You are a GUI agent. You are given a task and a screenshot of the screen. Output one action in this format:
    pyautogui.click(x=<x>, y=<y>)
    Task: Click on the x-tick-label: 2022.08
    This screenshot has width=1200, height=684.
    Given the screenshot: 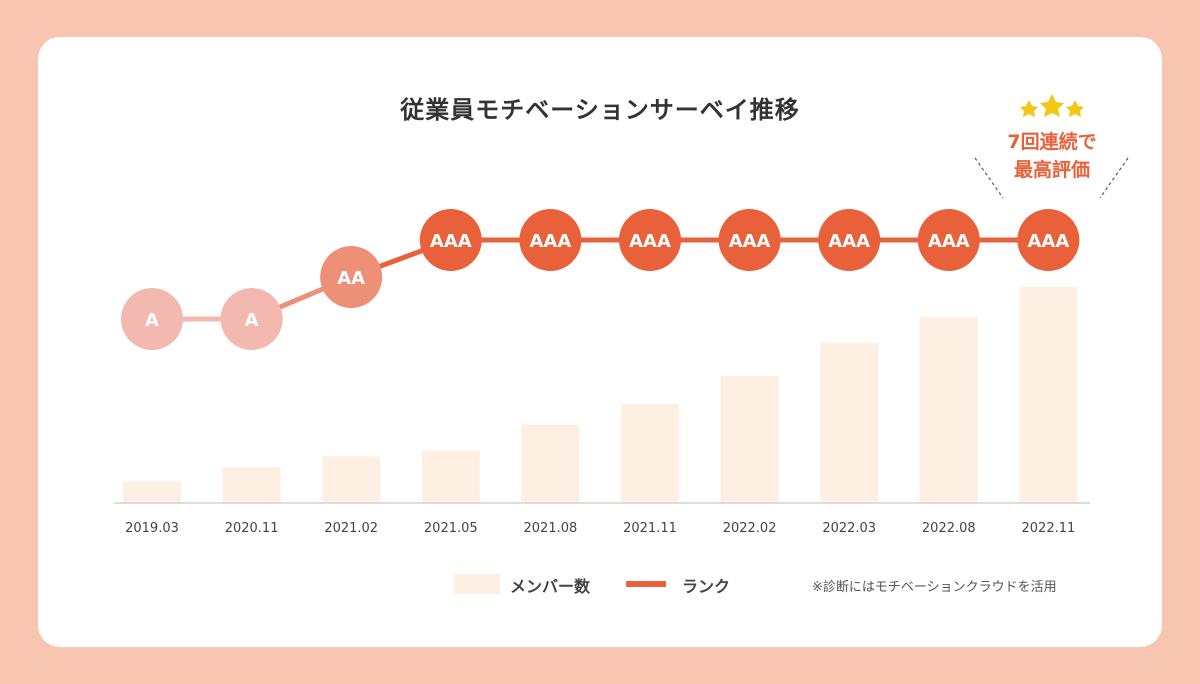 What is the action you would take?
    pyautogui.click(x=949, y=528)
    